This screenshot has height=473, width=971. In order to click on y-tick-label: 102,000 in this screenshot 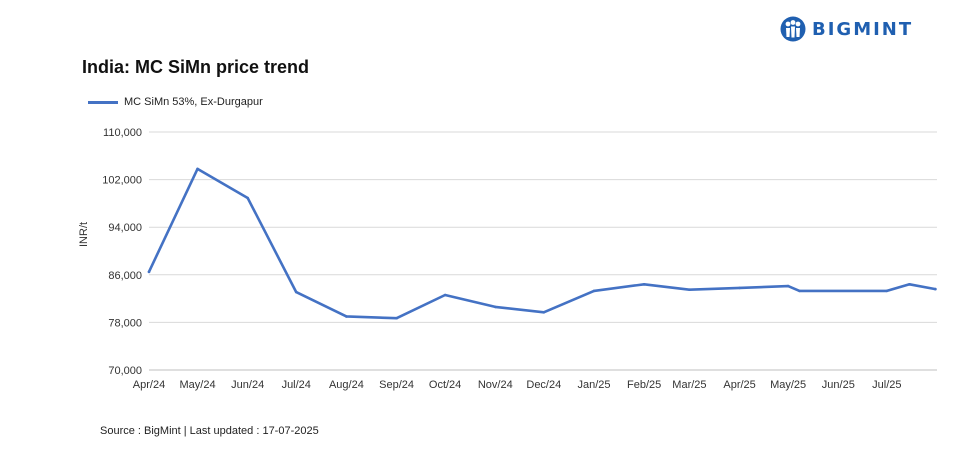, I will do `click(122, 181)`.